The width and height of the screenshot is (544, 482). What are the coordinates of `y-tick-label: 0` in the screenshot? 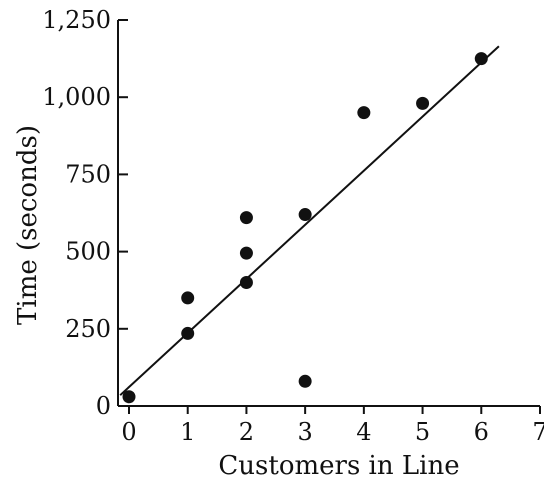 It's located at (103, 406).